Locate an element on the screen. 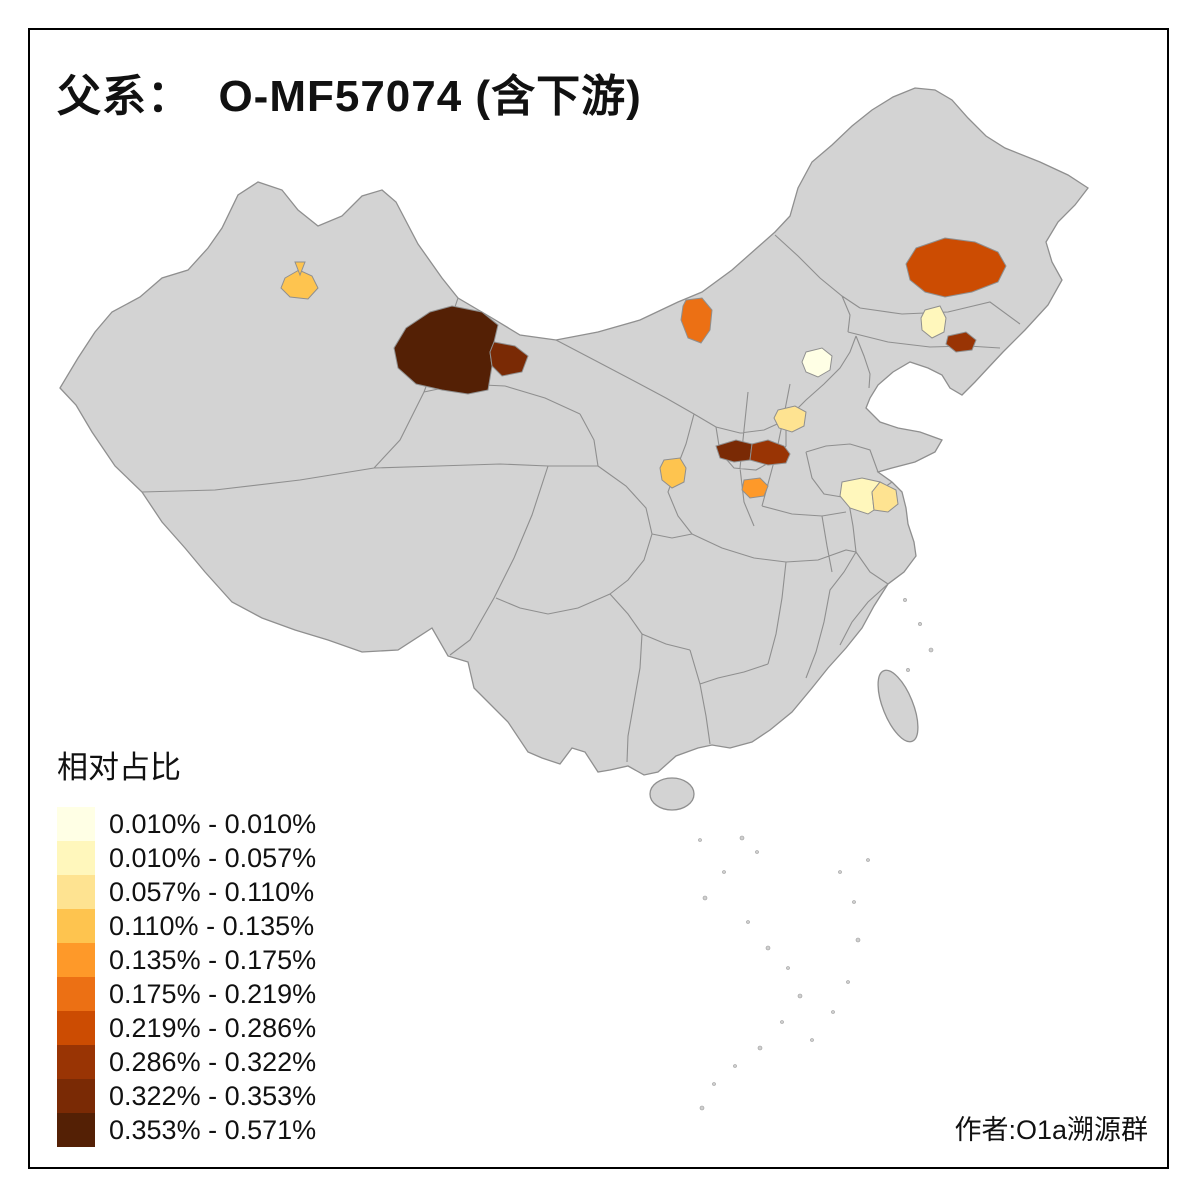  legend-item: 0.010% - 0.010% is located at coordinates (186, 824).